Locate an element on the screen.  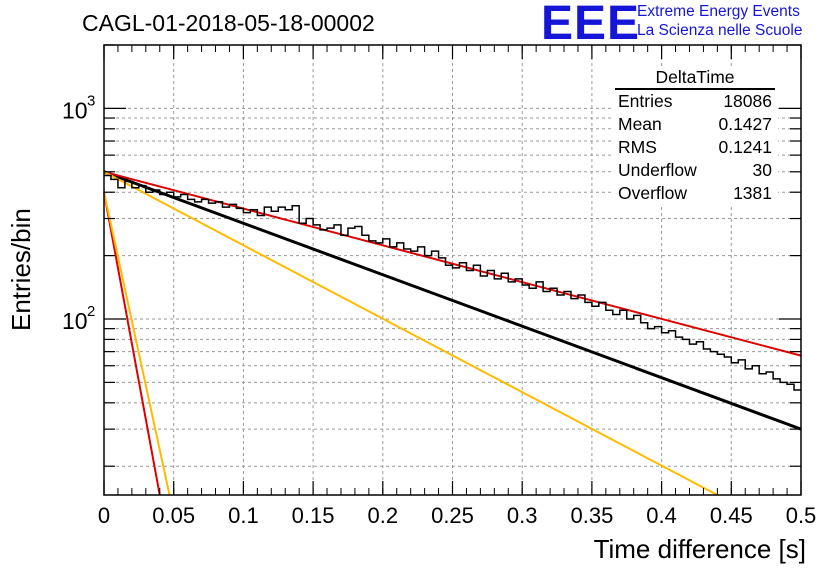
x-tick-label: 0 is located at coordinates (104, 515).